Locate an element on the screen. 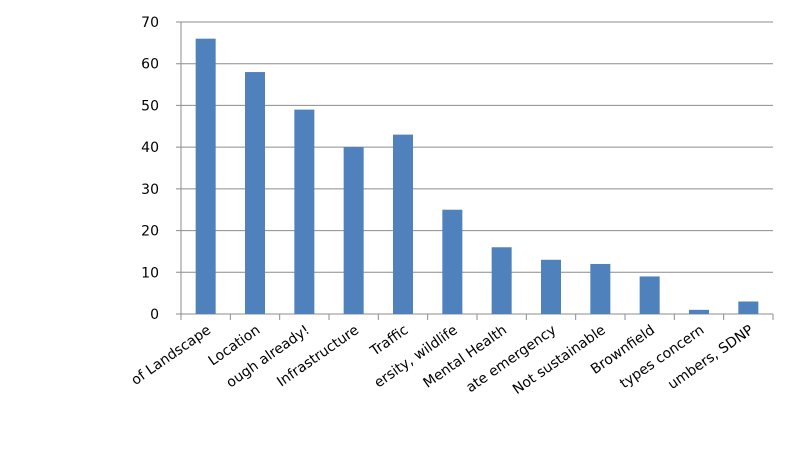 The height and width of the screenshot is (450, 800). x-tick-label: umbers, SDNP is located at coordinates (711, 357).